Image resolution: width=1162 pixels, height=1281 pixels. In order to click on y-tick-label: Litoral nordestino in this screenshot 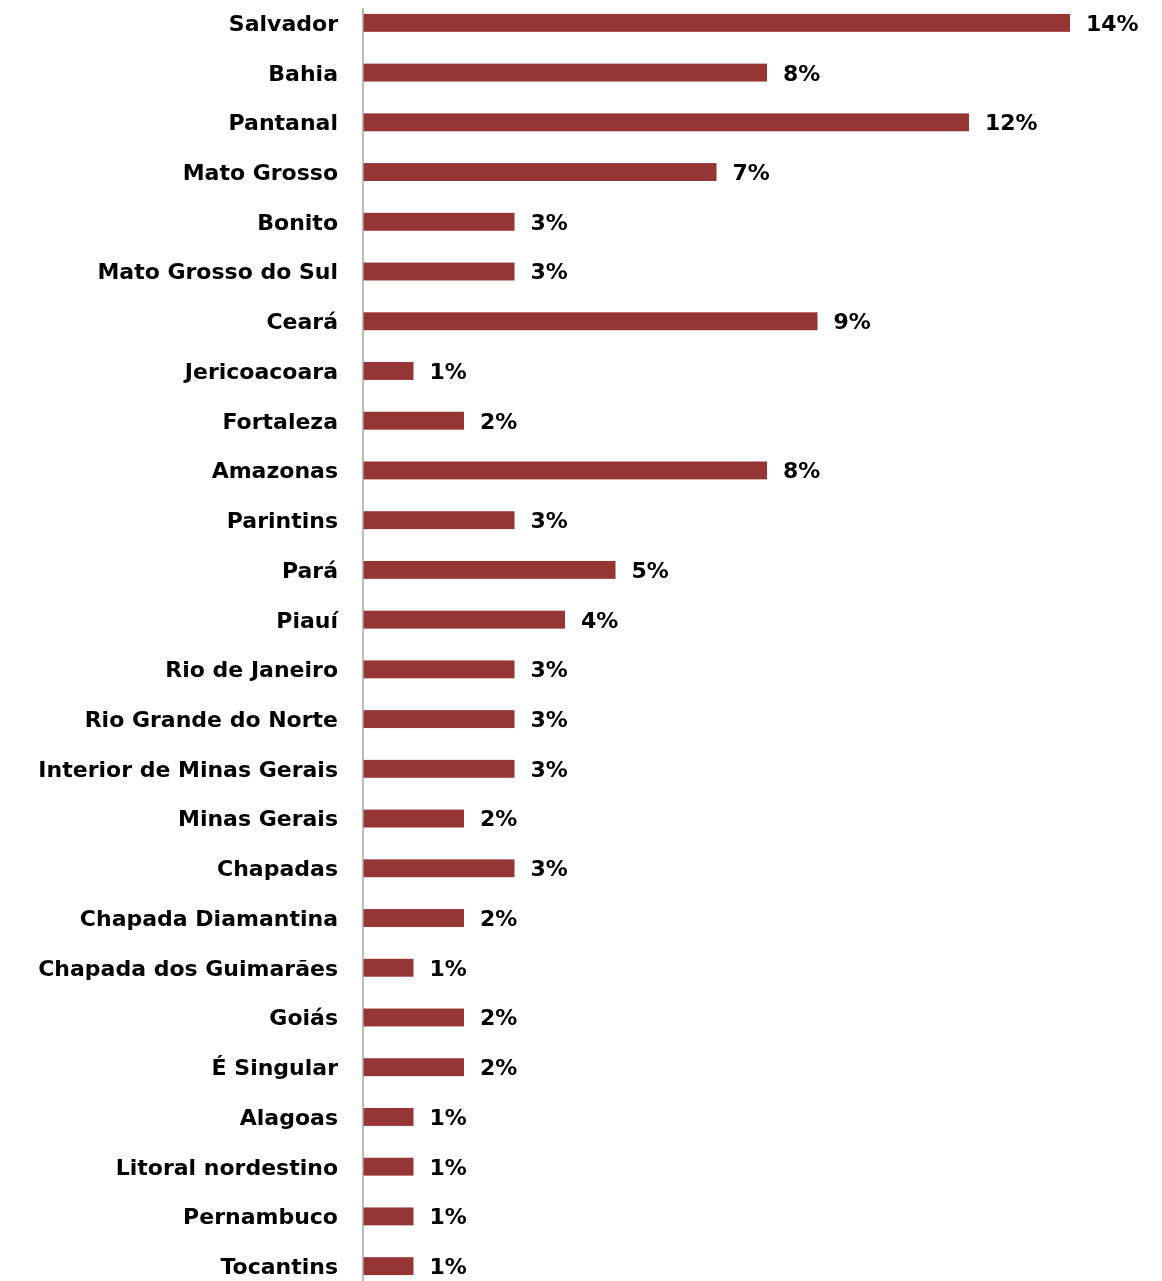, I will do `click(226, 1167)`.